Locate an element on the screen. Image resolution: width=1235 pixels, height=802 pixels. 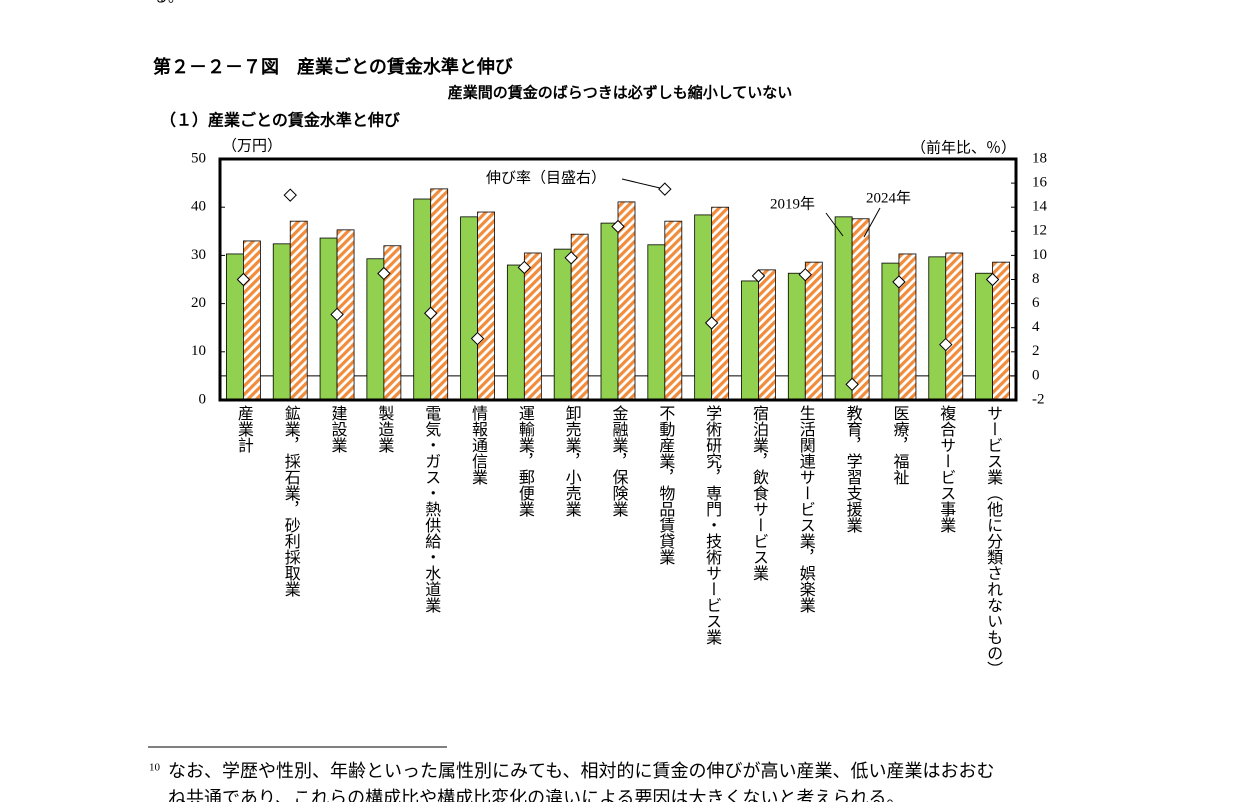
x-tick-label: 医療，福祉 is located at coordinates (899, 445).